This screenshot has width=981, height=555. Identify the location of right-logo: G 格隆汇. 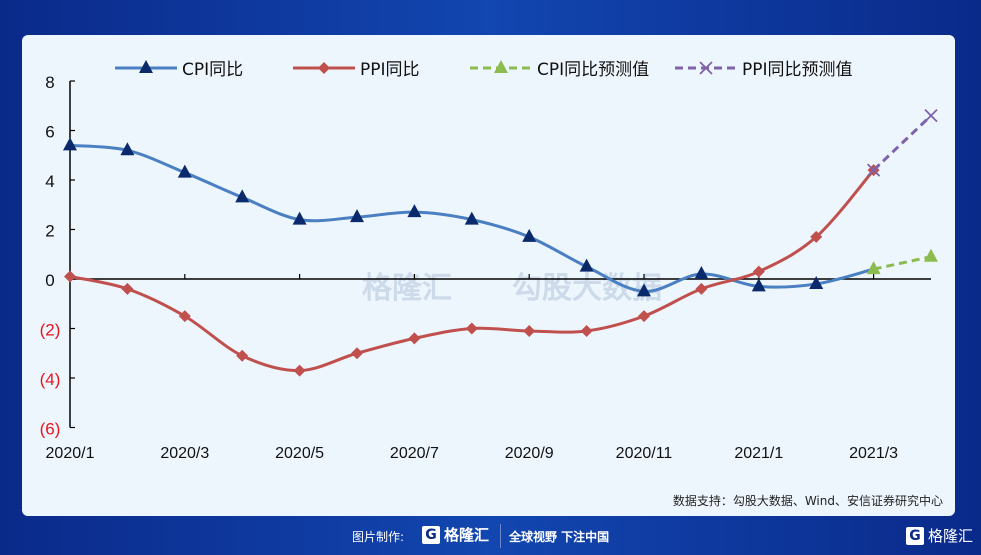
(939, 535).